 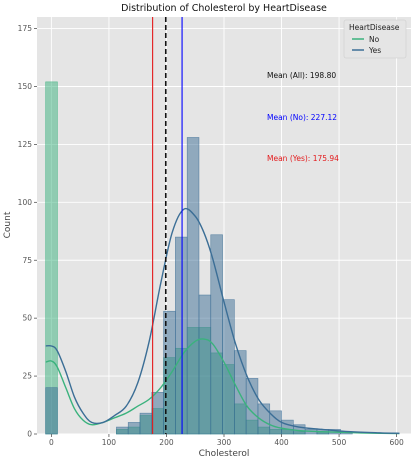 What do you see at coordinates (25, 28) in the screenshot?
I see `y-tick-label: 175` at bounding box center [25, 28].